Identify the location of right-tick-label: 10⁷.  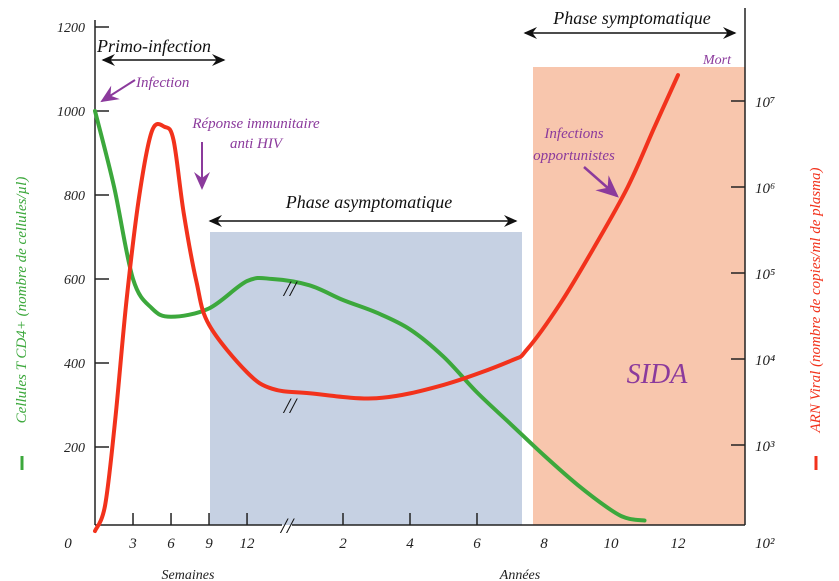
(765, 103).